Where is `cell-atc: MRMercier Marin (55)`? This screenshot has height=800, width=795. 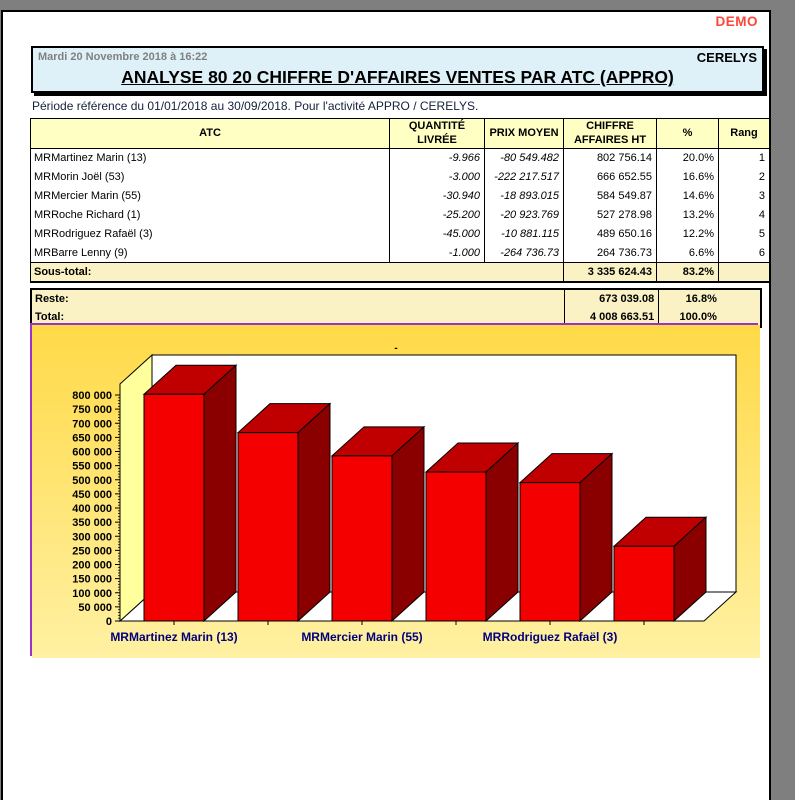 cell-atc: MRMercier Marin (55) is located at coordinates (210, 196).